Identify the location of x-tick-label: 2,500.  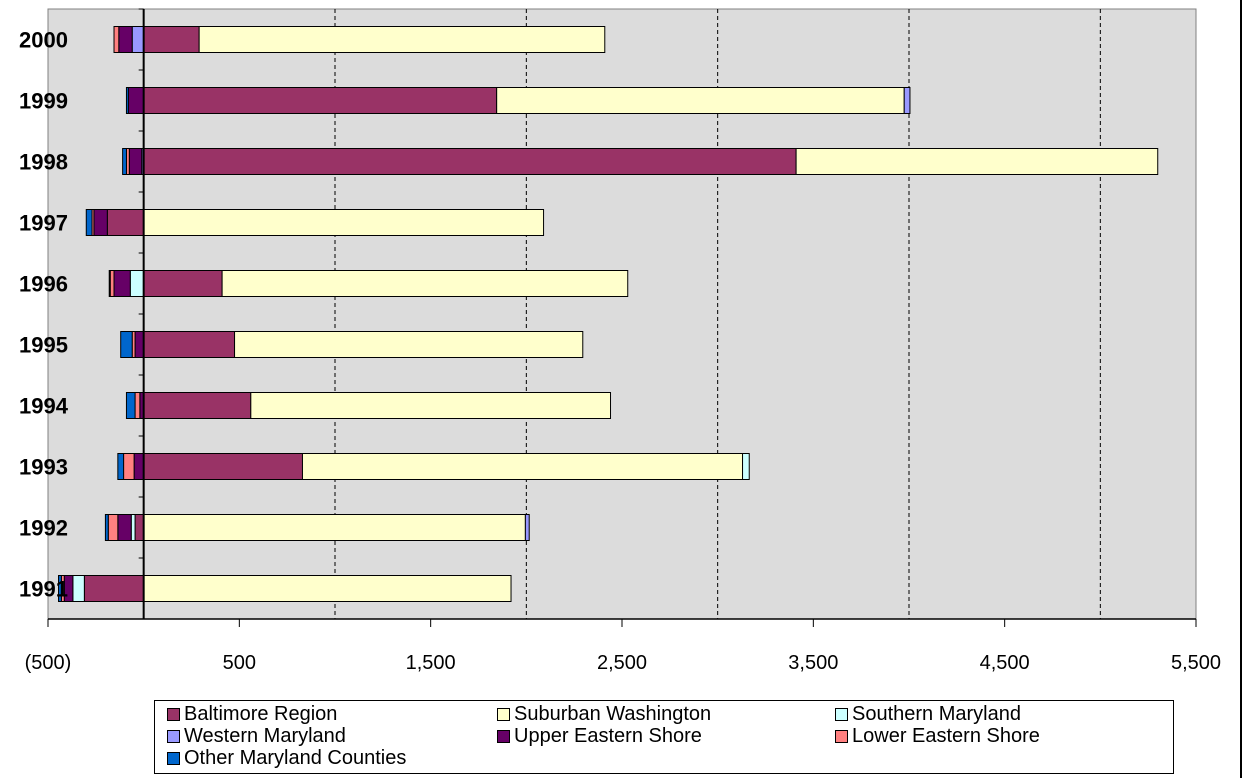
(622, 663).